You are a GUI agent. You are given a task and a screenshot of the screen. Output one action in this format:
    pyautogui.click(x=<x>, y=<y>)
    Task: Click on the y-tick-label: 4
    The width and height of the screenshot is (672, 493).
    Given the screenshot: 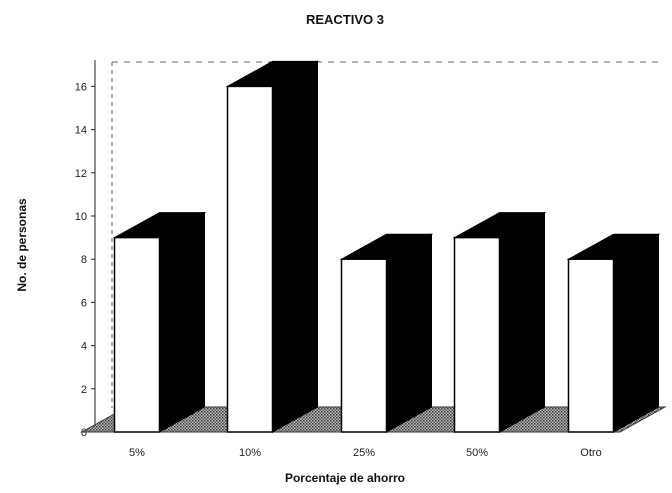 What is the action you would take?
    pyautogui.click(x=84, y=347)
    